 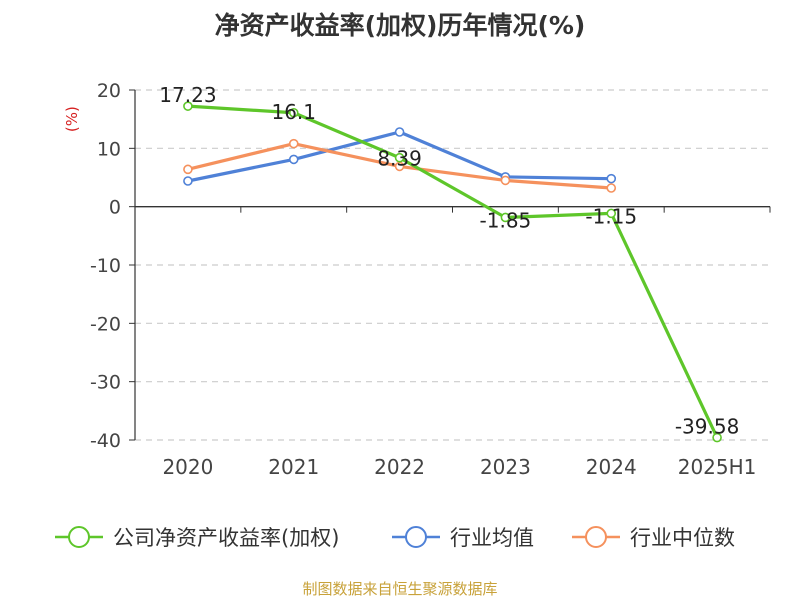 What do you see at coordinates (293, 467) in the screenshot?
I see `x-tick-label: 2021` at bounding box center [293, 467].